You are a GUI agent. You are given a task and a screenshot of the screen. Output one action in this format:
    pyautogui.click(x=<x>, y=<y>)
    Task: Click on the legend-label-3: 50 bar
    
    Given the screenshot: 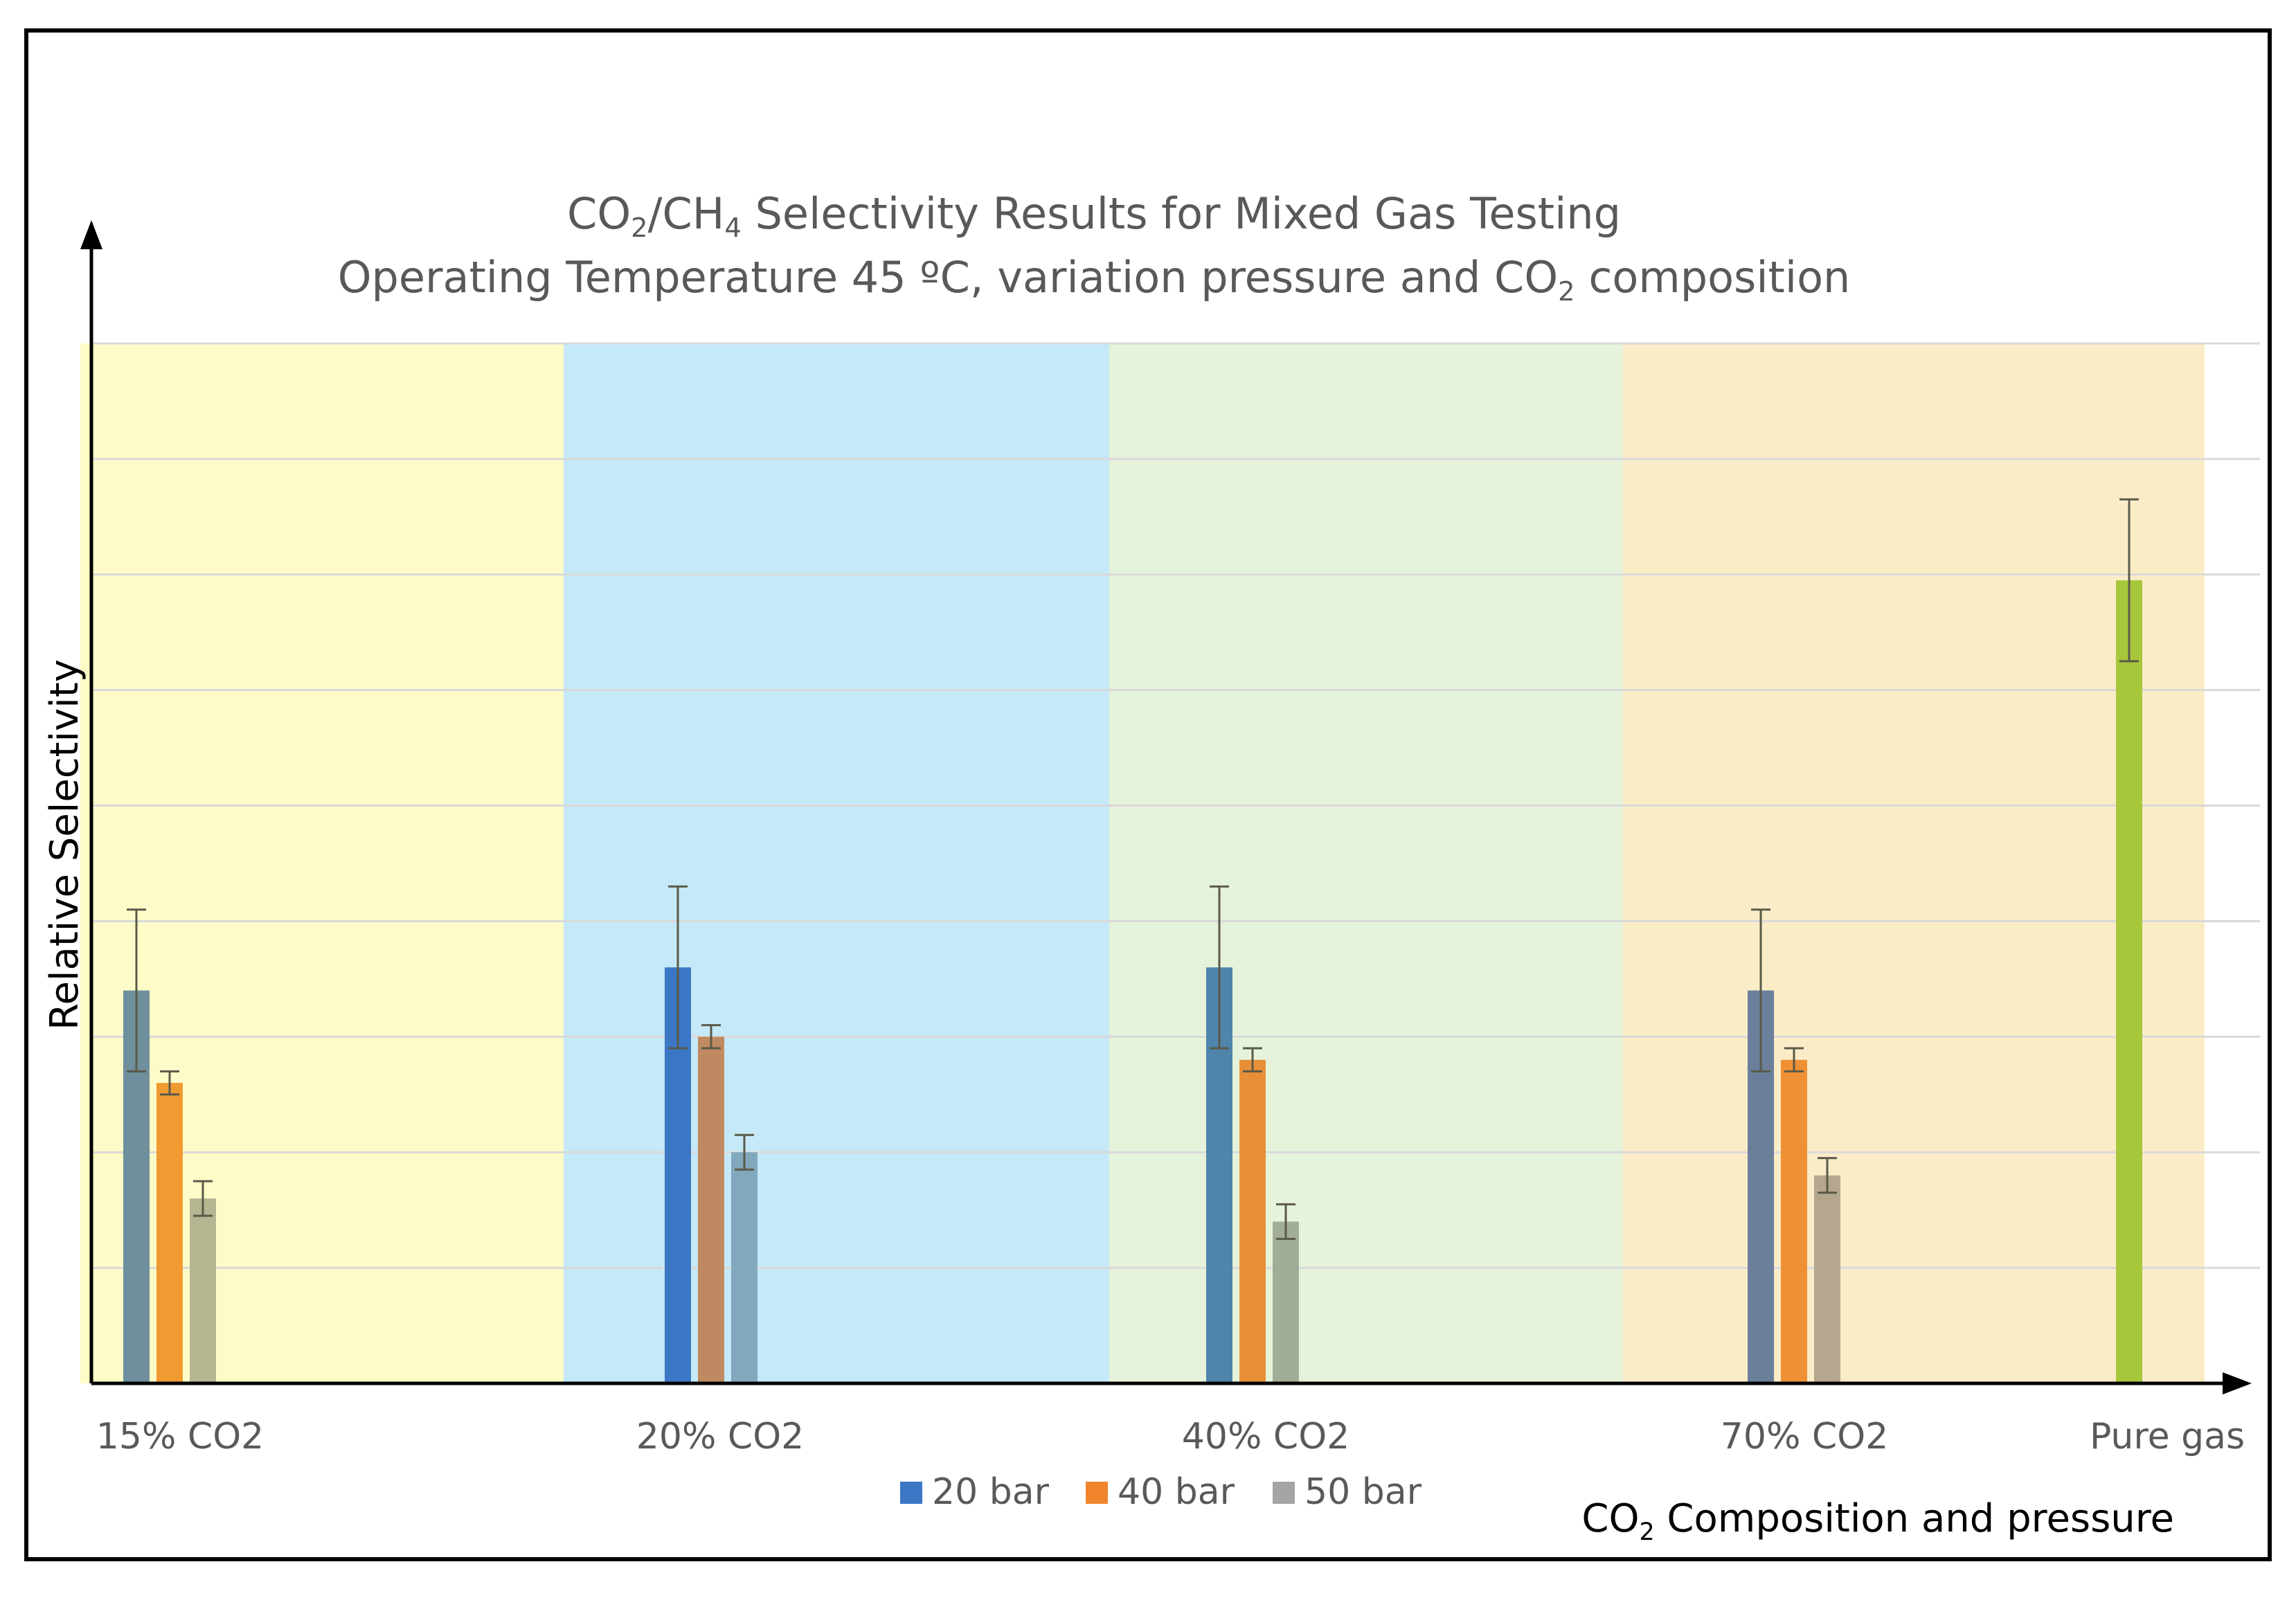 What is the action you would take?
    pyautogui.click(x=1363, y=1492)
    